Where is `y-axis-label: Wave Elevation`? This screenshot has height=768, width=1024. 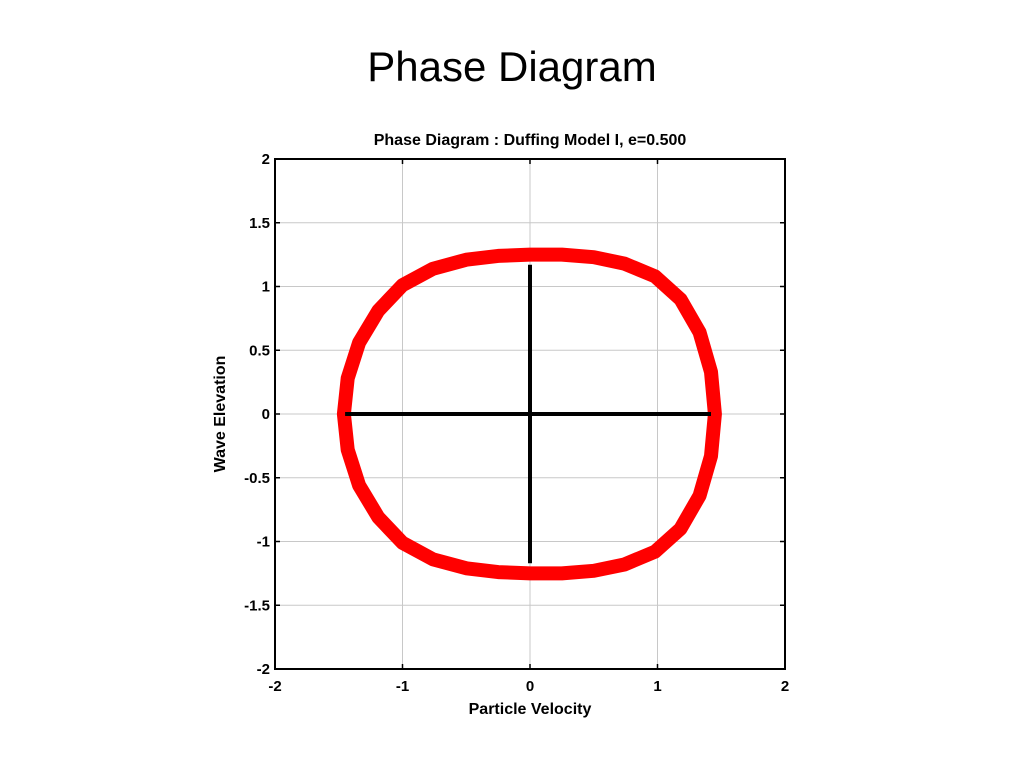 y-axis-label: Wave Elevation is located at coordinates (220, 414).